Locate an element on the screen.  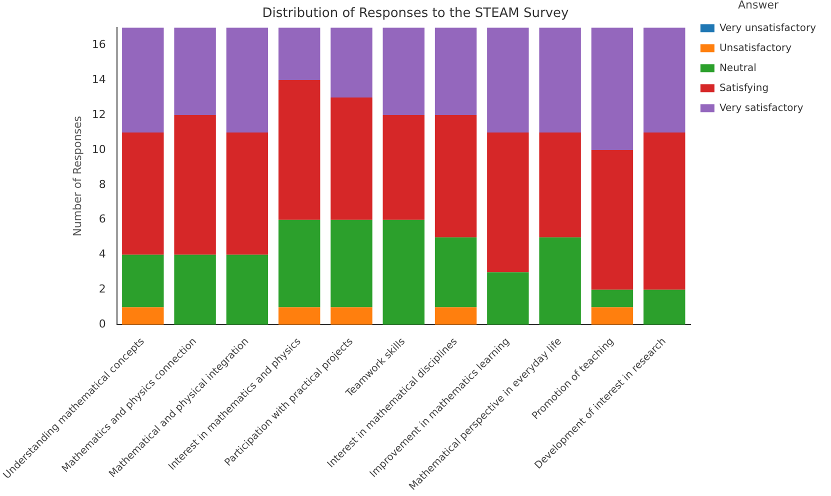
y-tick-label: 4 is located at coordinates (102, 254).